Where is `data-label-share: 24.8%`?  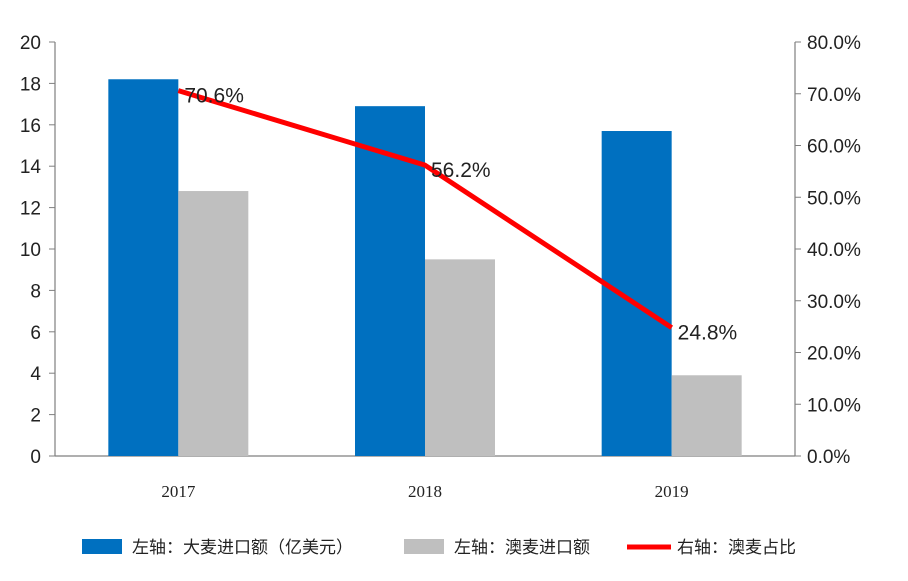 data-label-share: 24.8% is located at coordinates (708, 333).